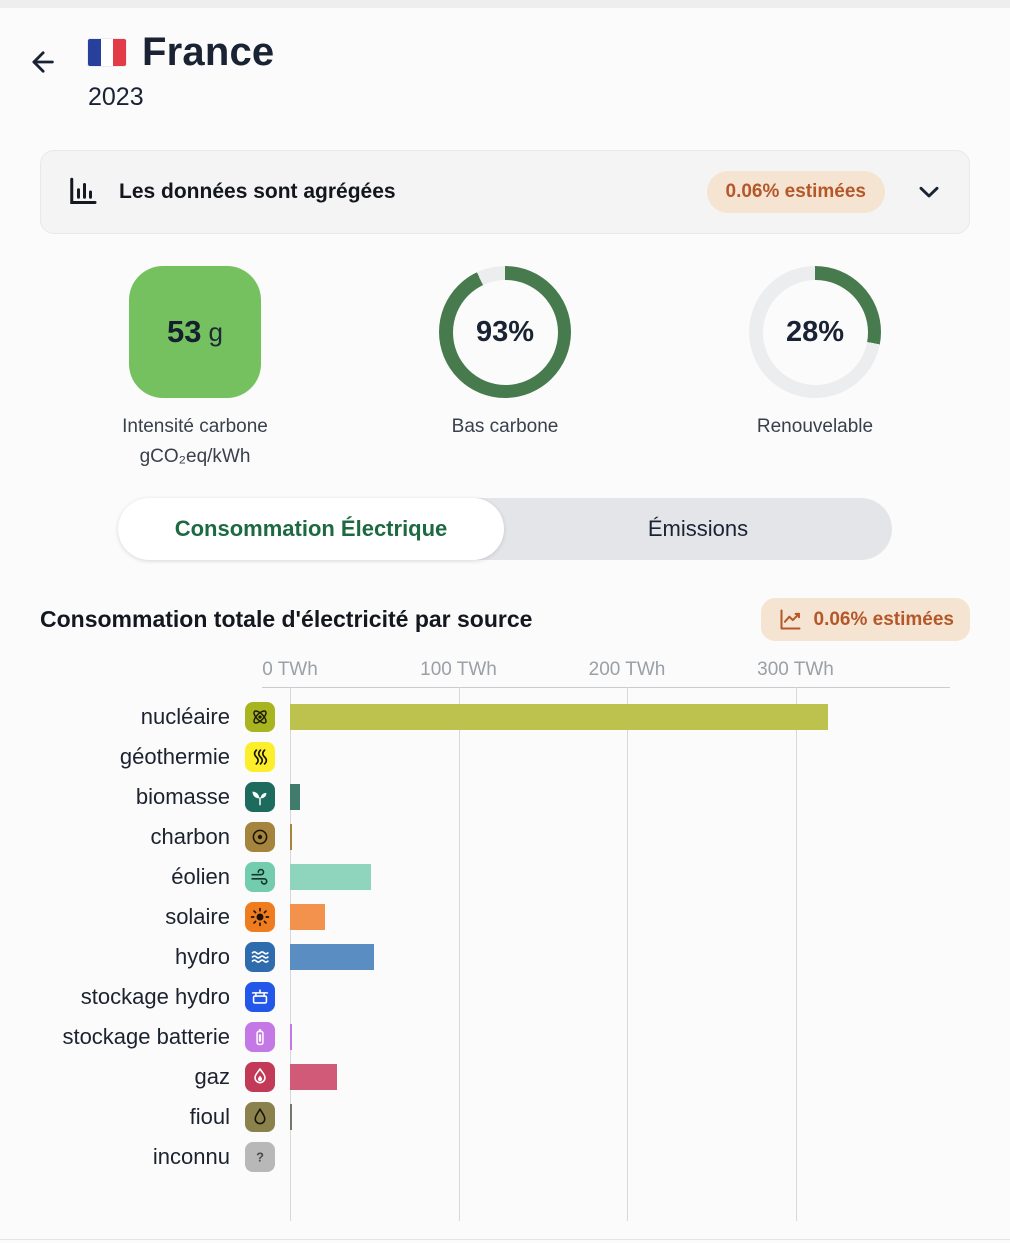 The width and height of the screenshot is (1010, 1243). I want to click on stat-low-carbon: 93% Bas carbone, so click(505, 367).